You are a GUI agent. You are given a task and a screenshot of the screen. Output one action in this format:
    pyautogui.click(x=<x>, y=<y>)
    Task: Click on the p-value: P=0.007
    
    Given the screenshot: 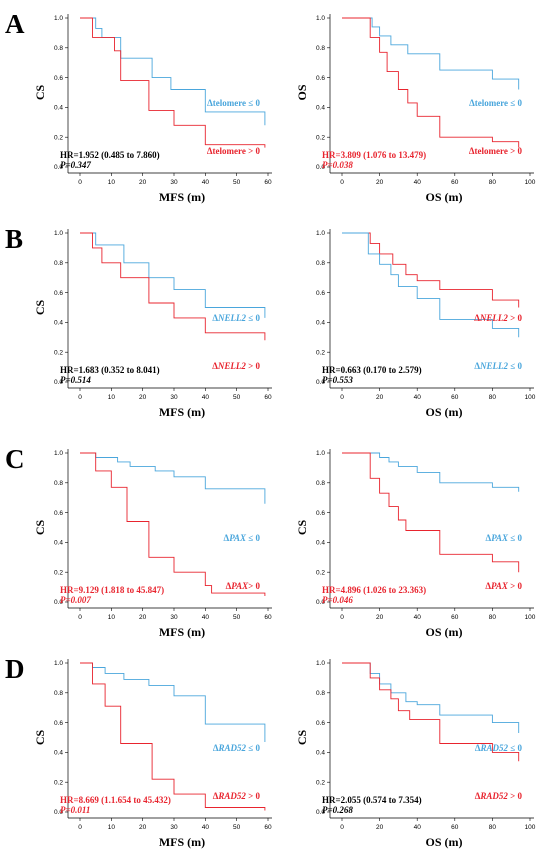 What is the action you would take?
    pyautogui.click(x=75, y=600)
    